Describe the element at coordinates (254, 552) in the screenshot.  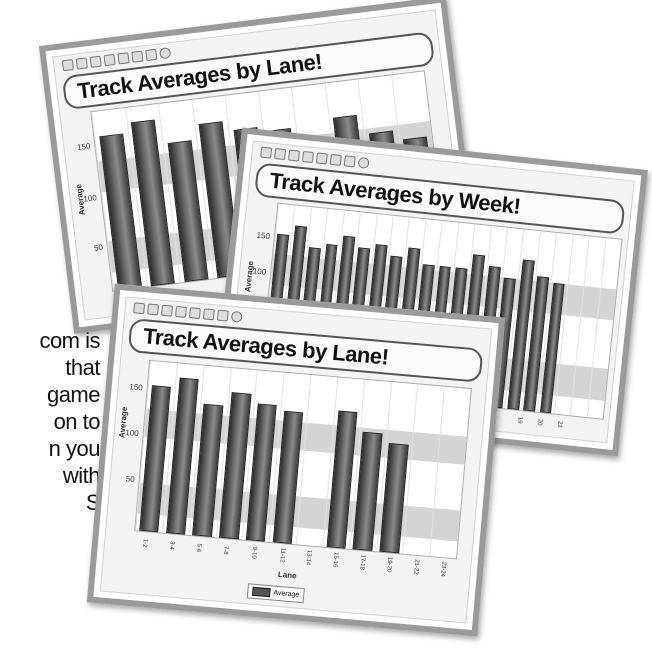
I see `x-tick-label: 9-10` at that location.